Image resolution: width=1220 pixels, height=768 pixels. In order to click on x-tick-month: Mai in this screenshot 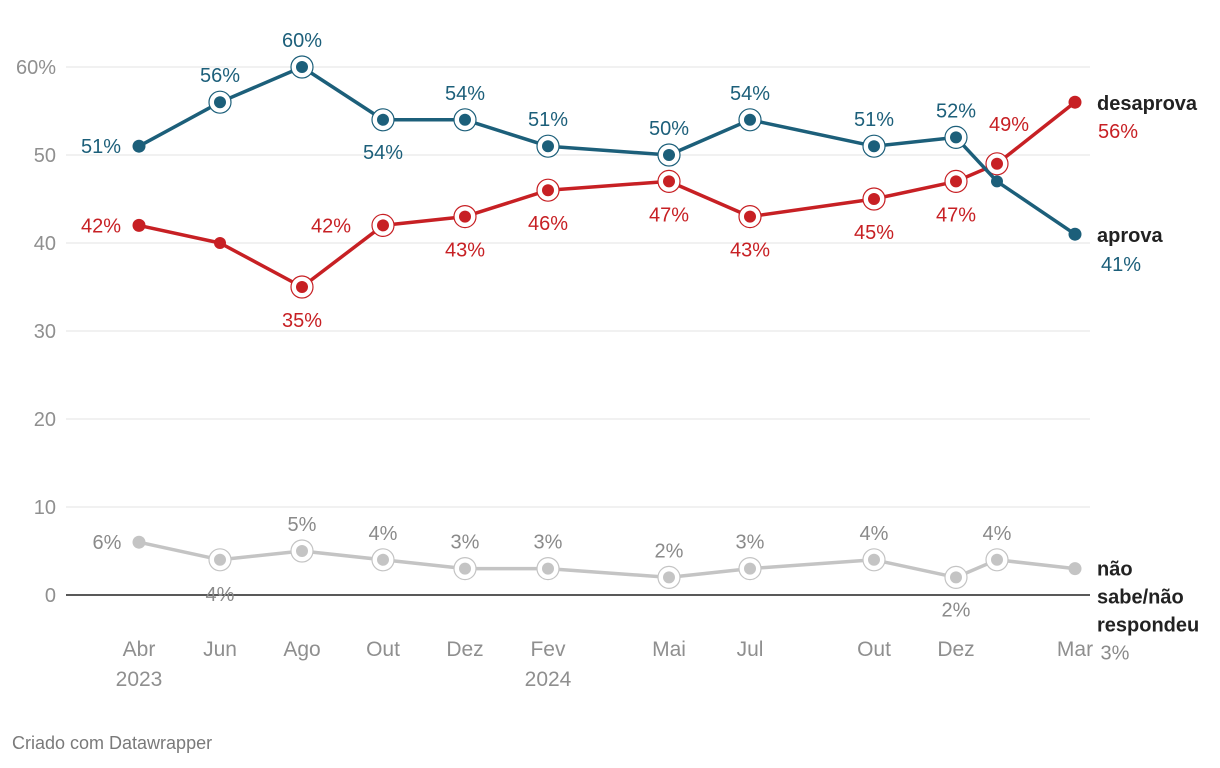, I will do `click(669, 649)`.